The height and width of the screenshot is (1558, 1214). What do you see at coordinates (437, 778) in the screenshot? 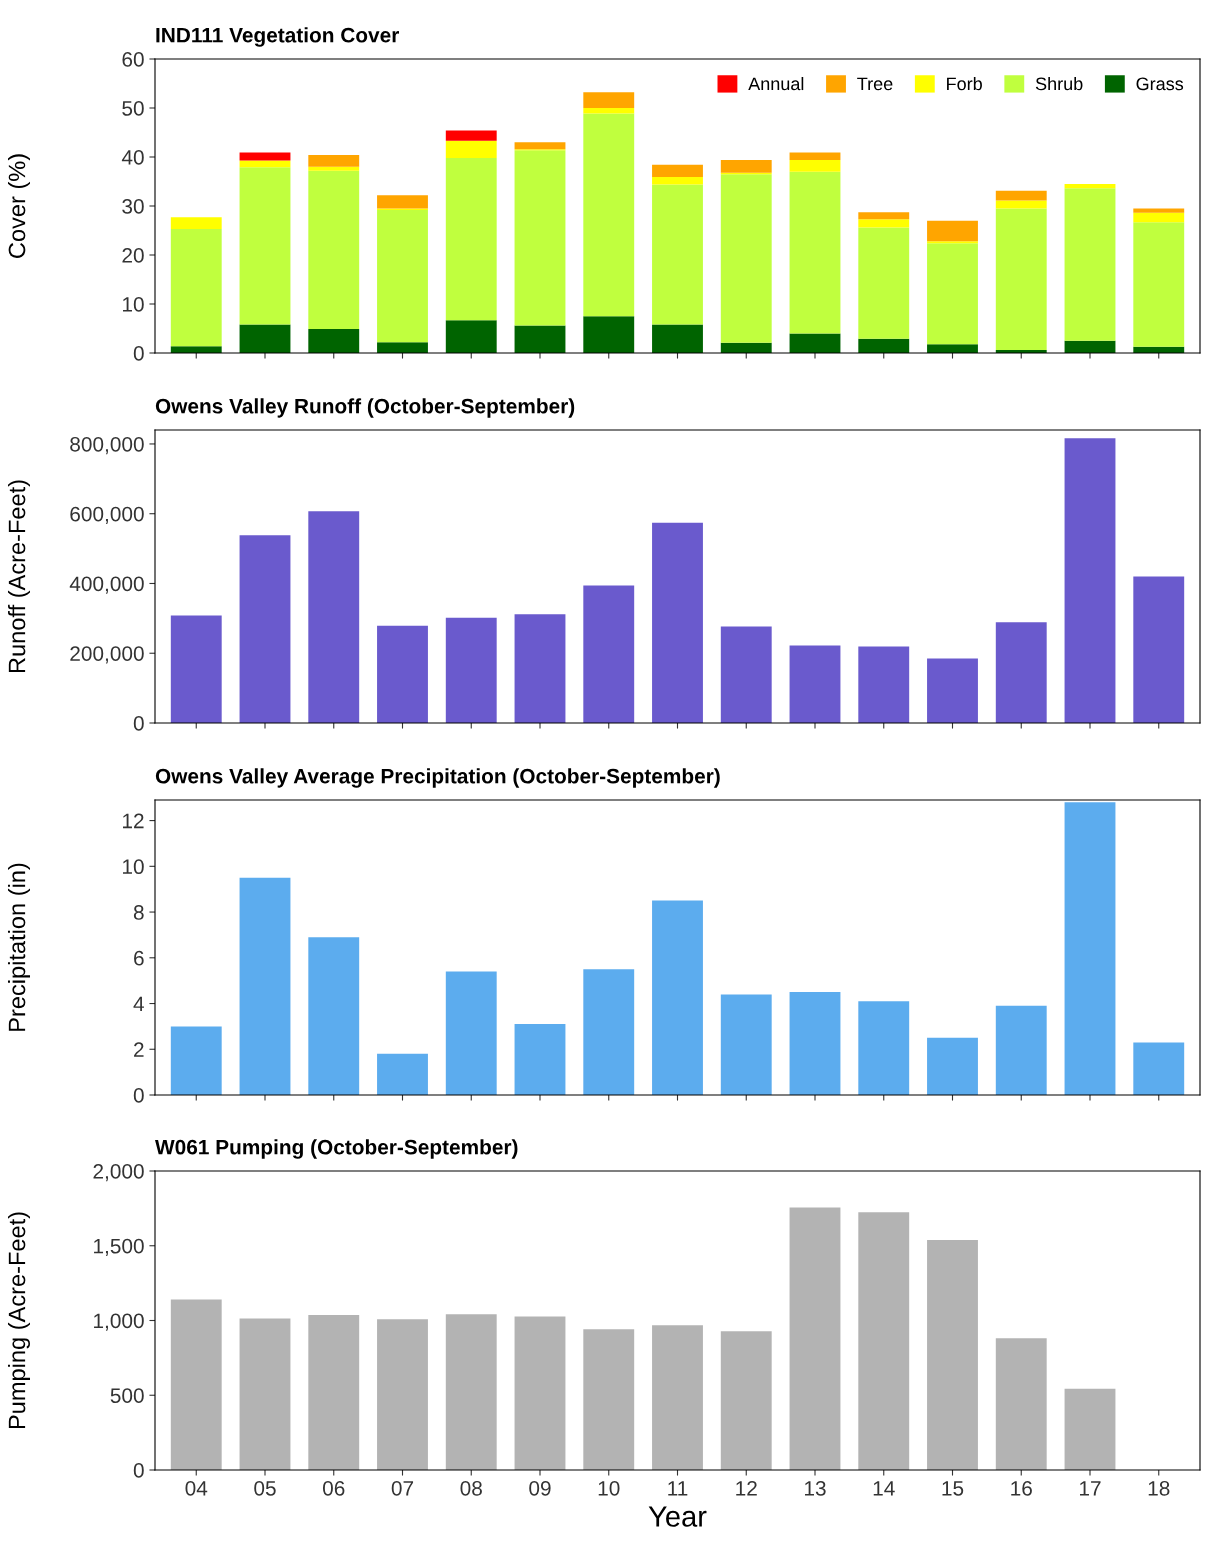
I see `chart-title: Owens Valley Average Precipitation (October-September)` at bounding box center [437, 778].